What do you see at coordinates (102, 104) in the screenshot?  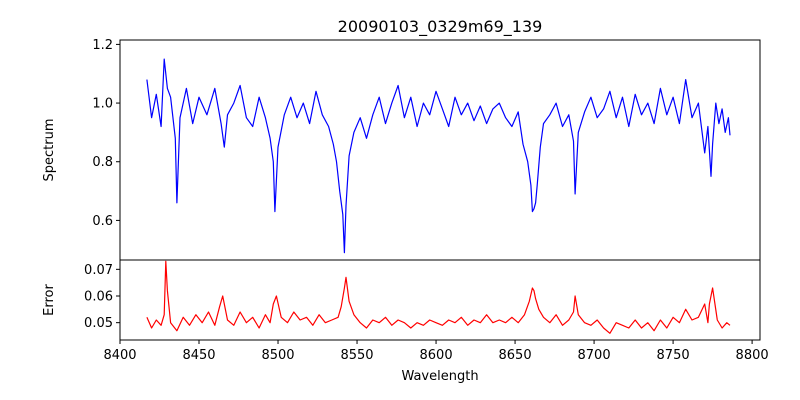 I see `spectrum-y-tick-label: 1.0` at bounding box center [102, 104].